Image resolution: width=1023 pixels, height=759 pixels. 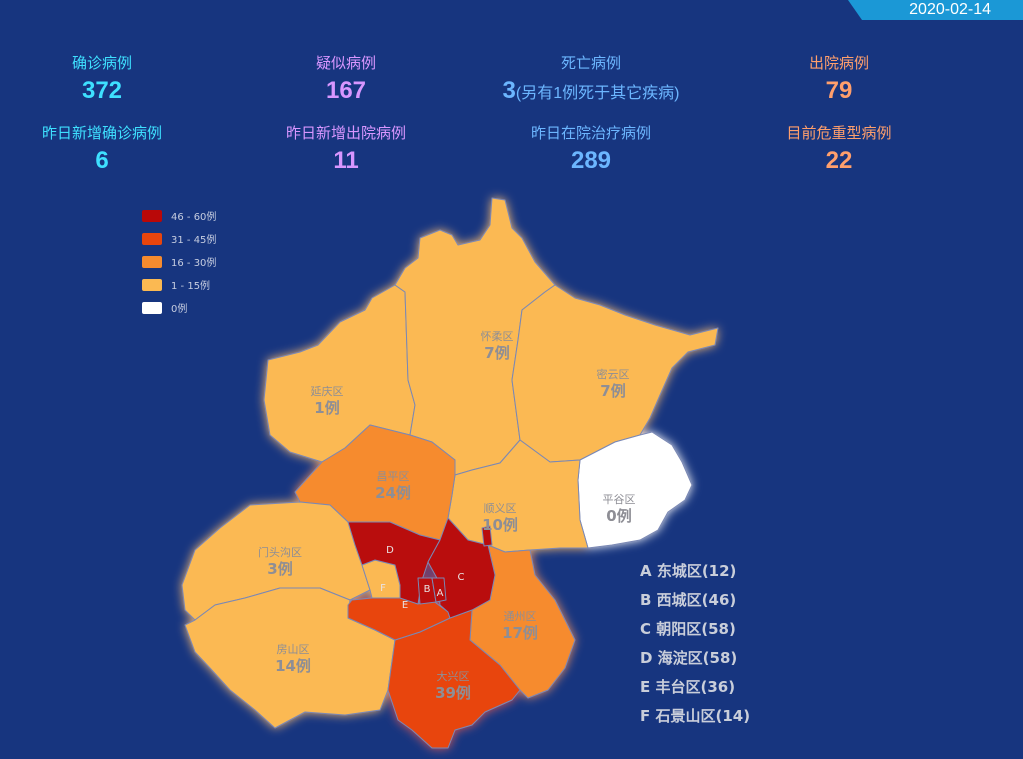 What do you see at coordinates (102, 90) in the screenshot?
I see `stat-value: 372` at bounding box center [102, 90].